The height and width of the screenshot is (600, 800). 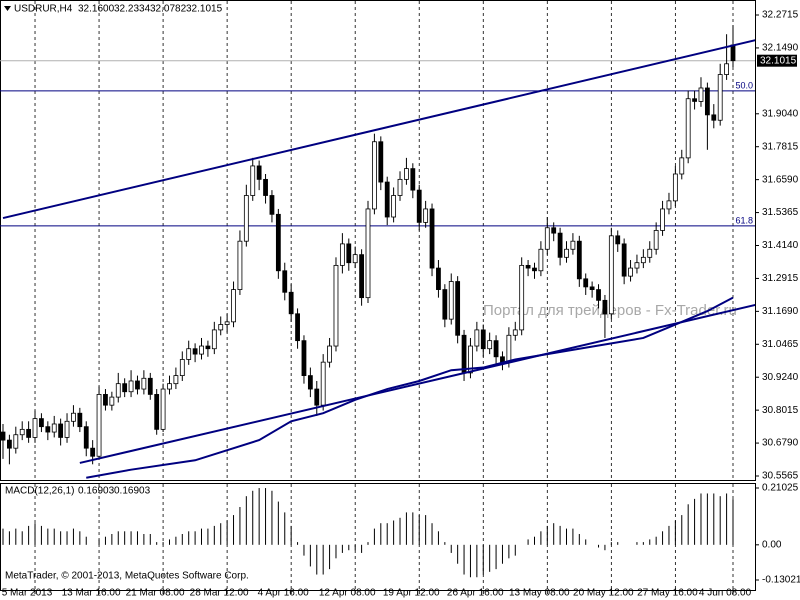 I want to click on symbol-icon, so click(x=7, y=8).